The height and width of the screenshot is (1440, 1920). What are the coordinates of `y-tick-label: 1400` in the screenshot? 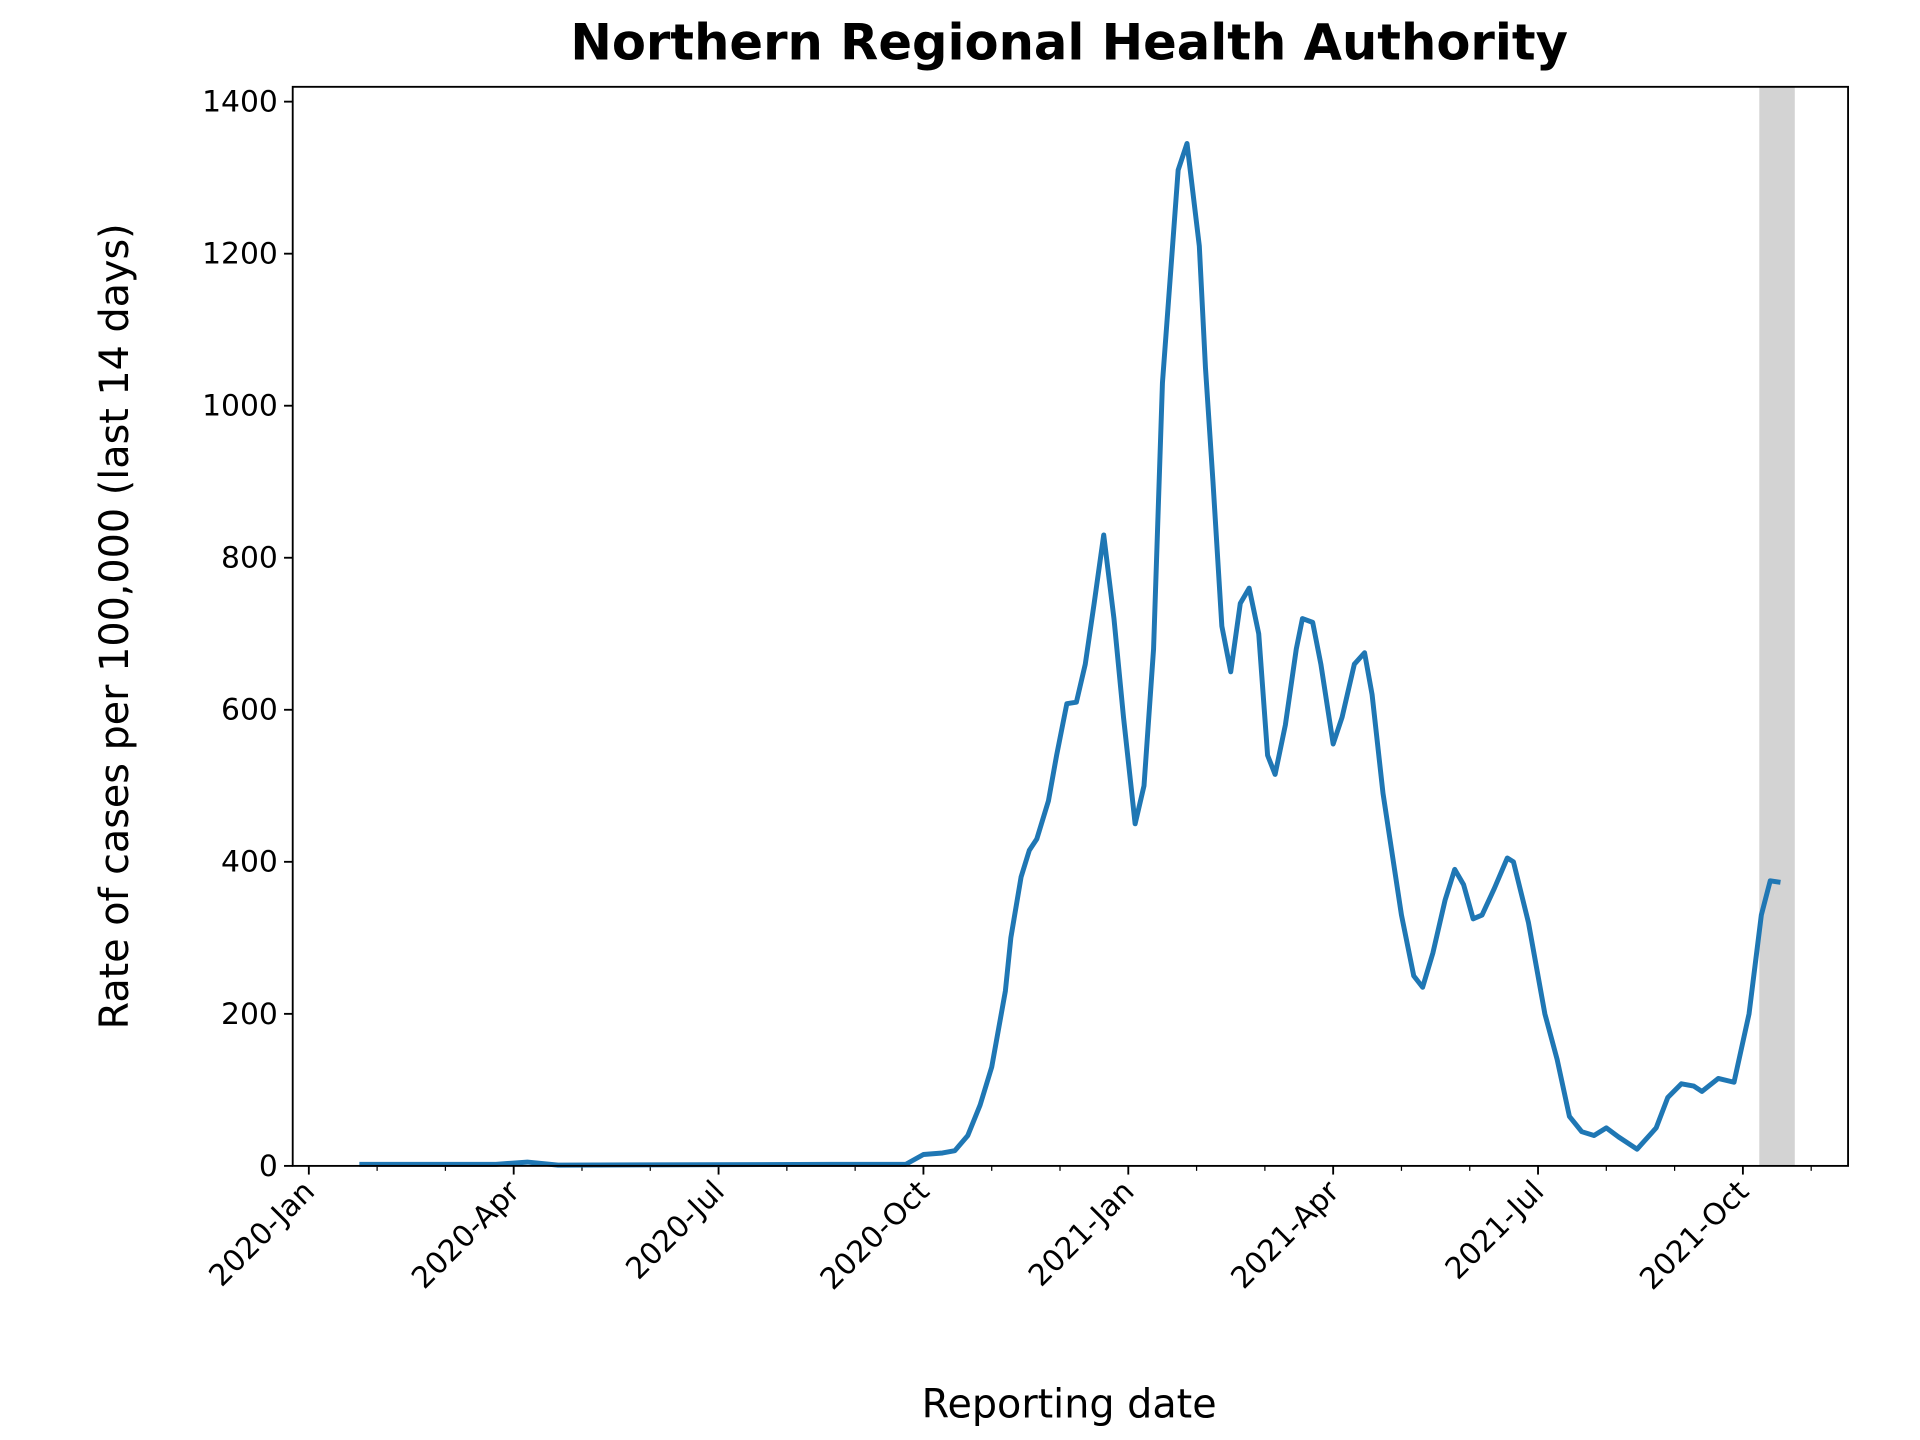 It's located at (240, 102).